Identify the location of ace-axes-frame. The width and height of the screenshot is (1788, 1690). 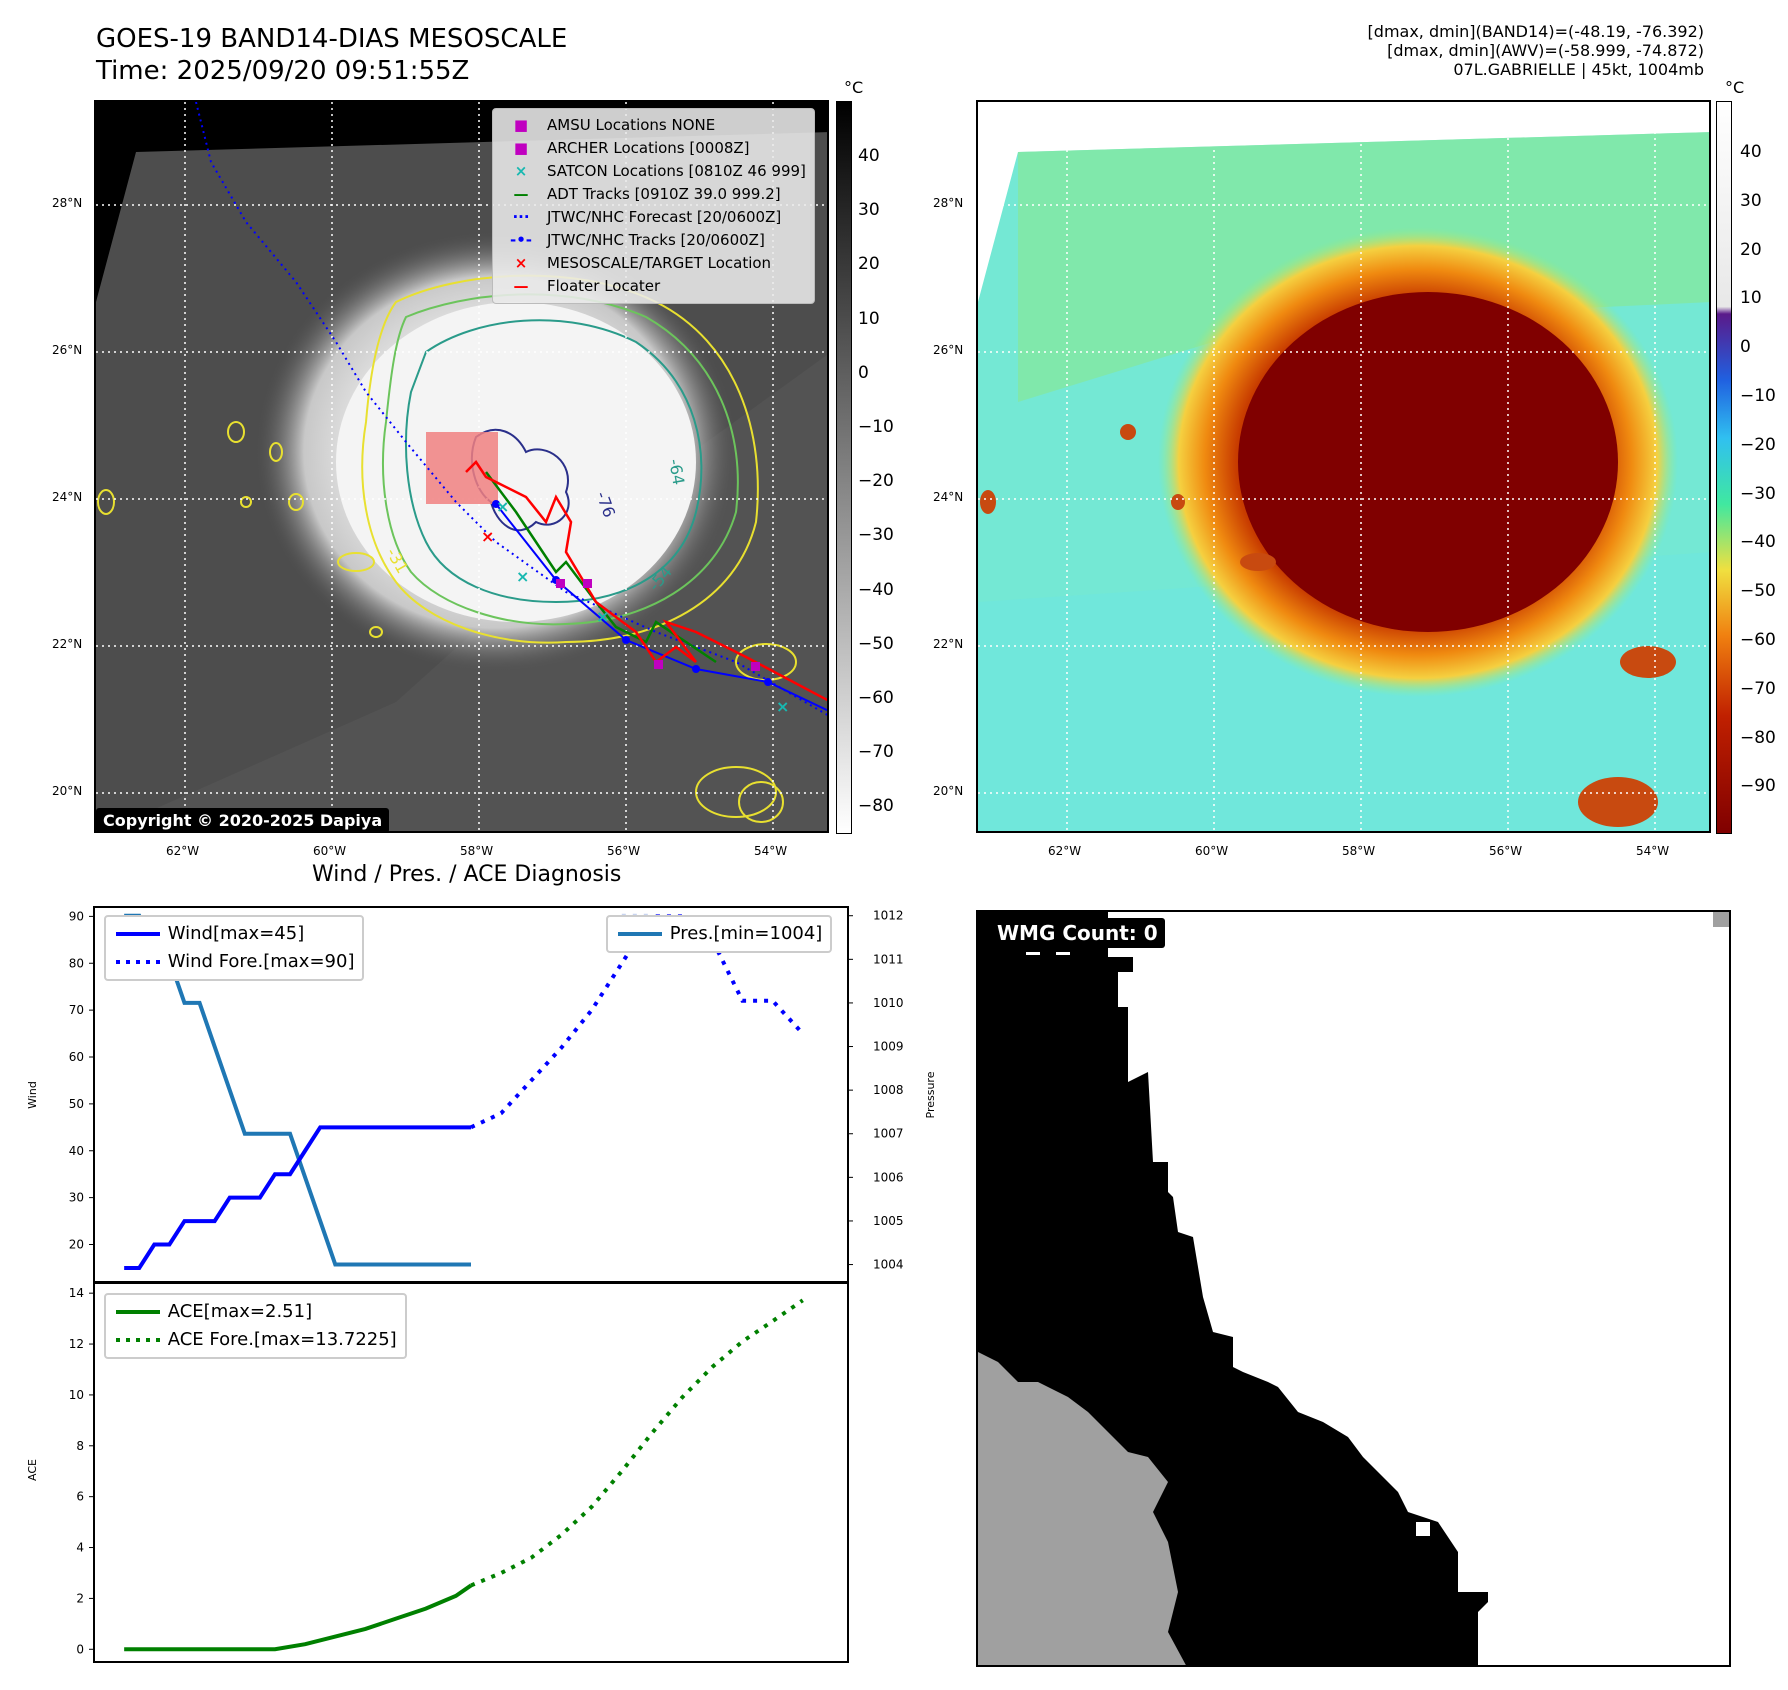
(471, 1472).